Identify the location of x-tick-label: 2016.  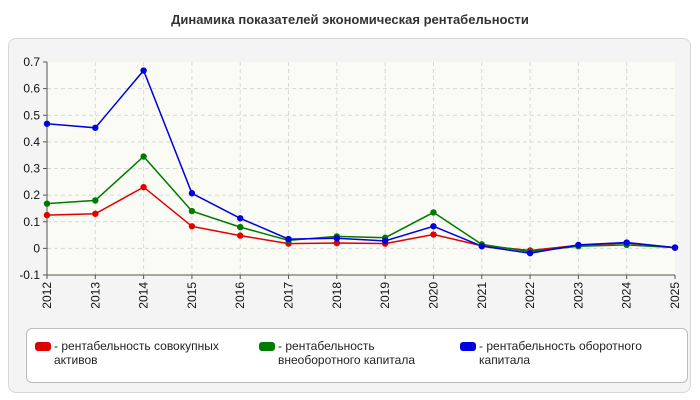
(240, 295).